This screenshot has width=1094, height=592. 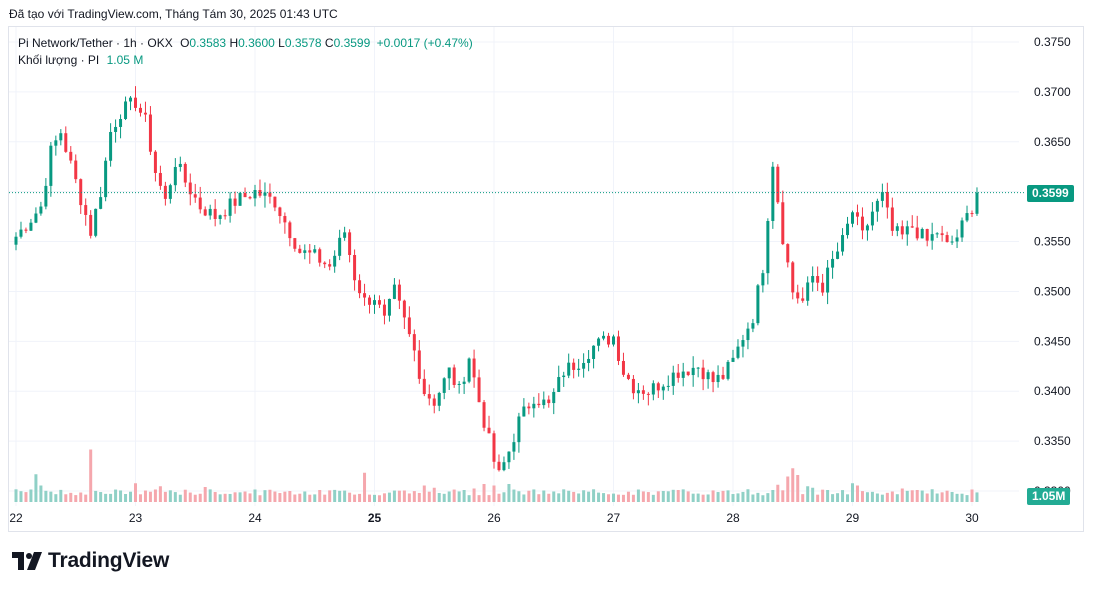 I want to click on time-tick-label: 25, so click(x=375, y=518).